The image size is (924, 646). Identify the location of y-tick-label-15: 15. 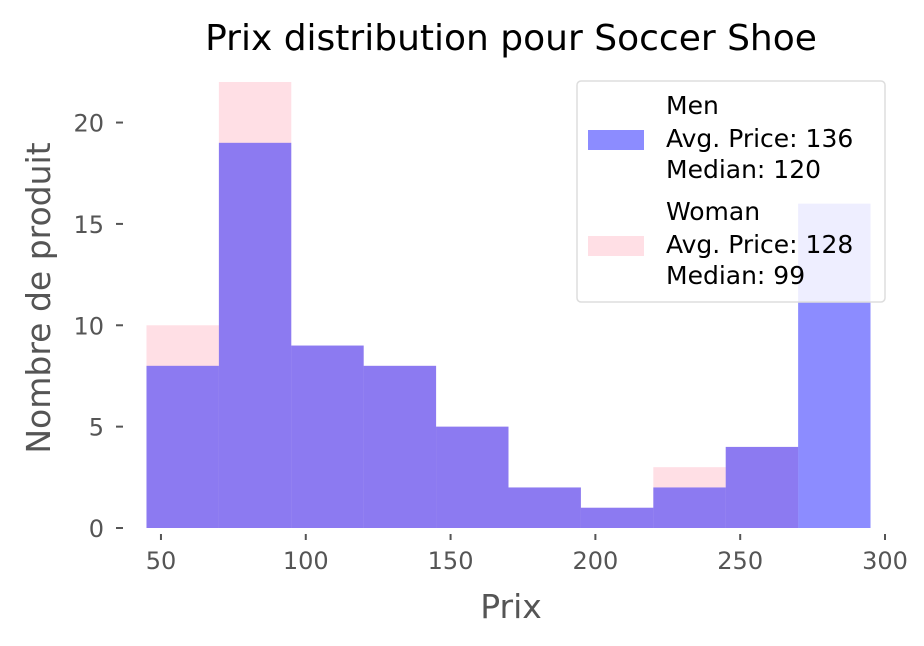
(88, 225).